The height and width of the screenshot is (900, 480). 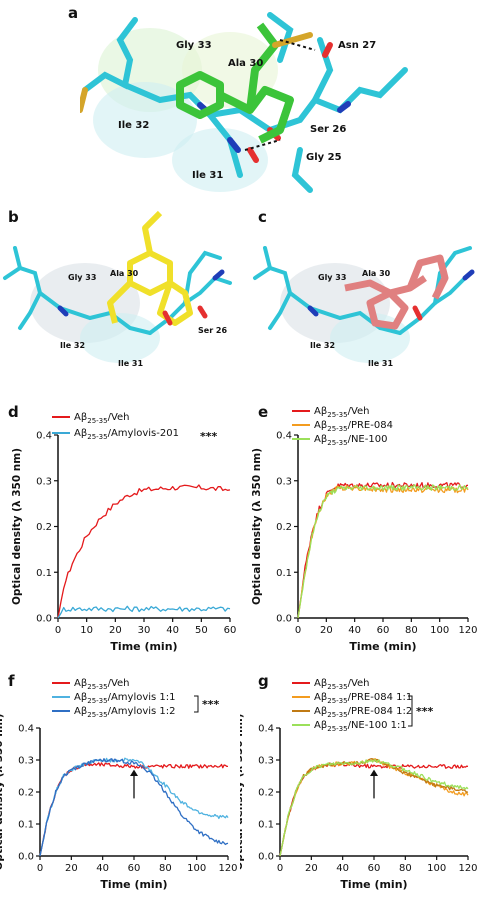 What do you see at coordinates (72, 345) in the screenshot?
I see `residue-label-b-ile32: Ile 32` at bounding box center [72, 345].